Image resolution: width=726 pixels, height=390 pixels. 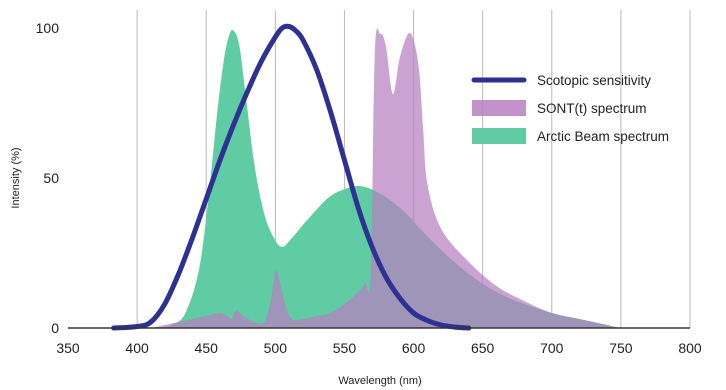 What do you see at coordinates (345, 348) in the screenshot?
I see `x-tick-label-550: 550` at bounding box center [345, 348].